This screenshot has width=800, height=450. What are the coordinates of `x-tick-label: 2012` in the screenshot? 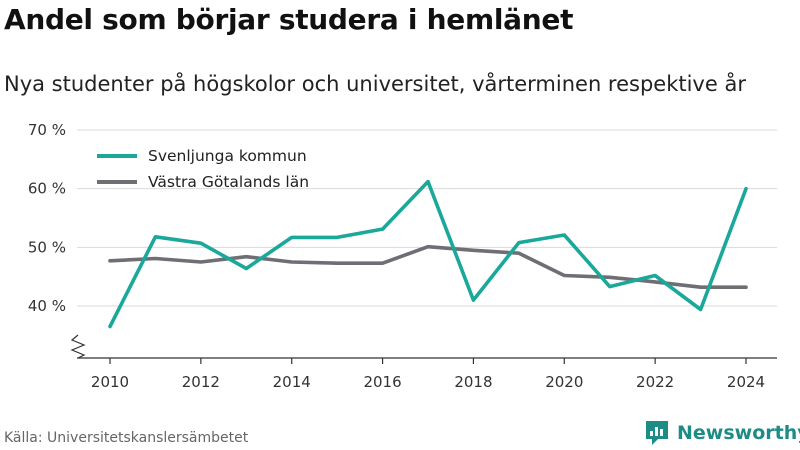 It's located at (201, 382).